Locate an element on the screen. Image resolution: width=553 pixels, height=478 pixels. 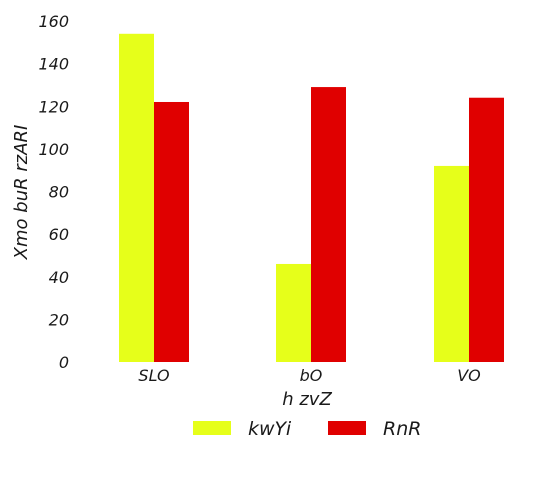
y-axis-title: Xmo buR rzARI is located at coordinates (21, 193).